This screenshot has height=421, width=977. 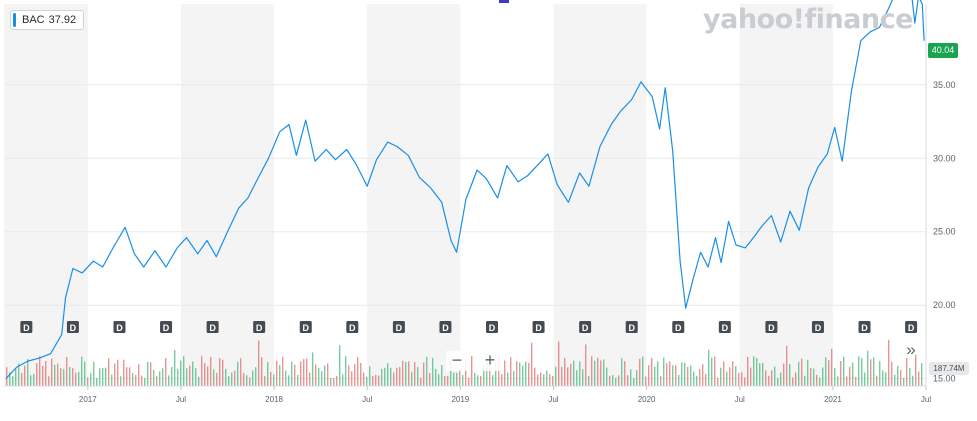 I want to click on range-handle, so click(x=504, y=1).